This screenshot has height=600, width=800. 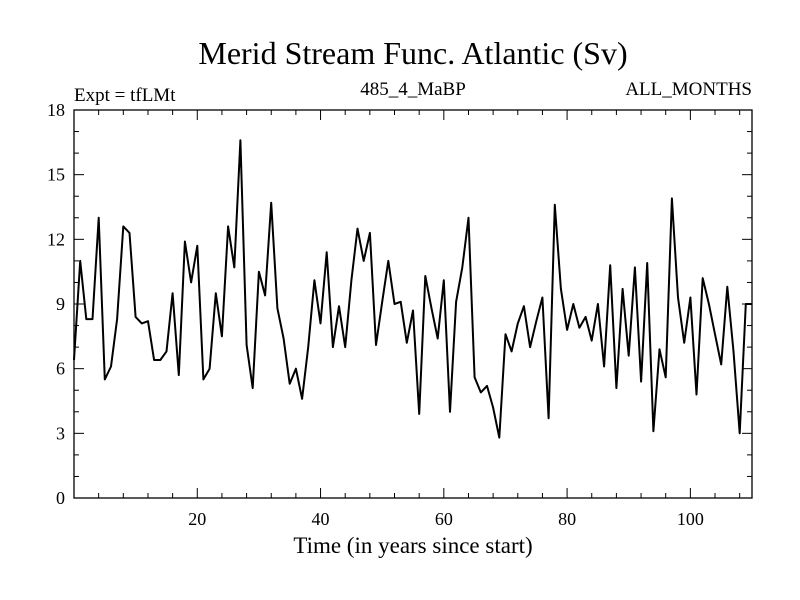 I want to click on y-tick-label: 6, so click(x=60, y=369).